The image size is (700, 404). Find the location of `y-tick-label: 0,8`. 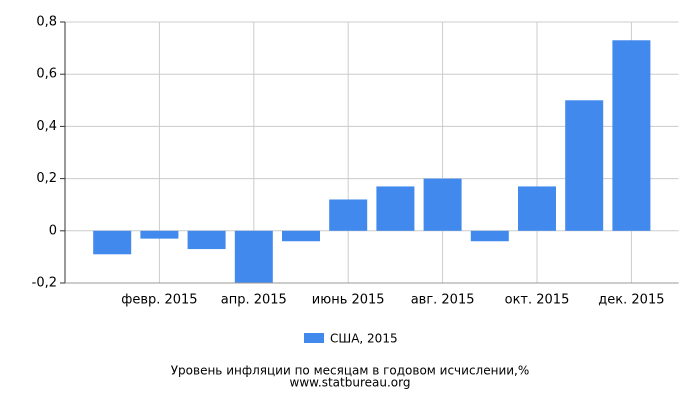

y-tick-label: 0,8 is located at coordinates (46, 22).